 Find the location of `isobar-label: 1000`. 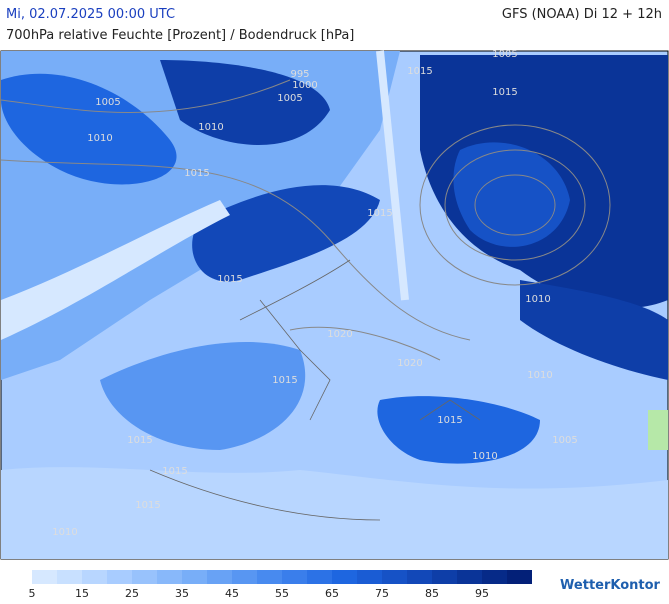

isobar-label: 1000 is located at coordinates (304, 85).